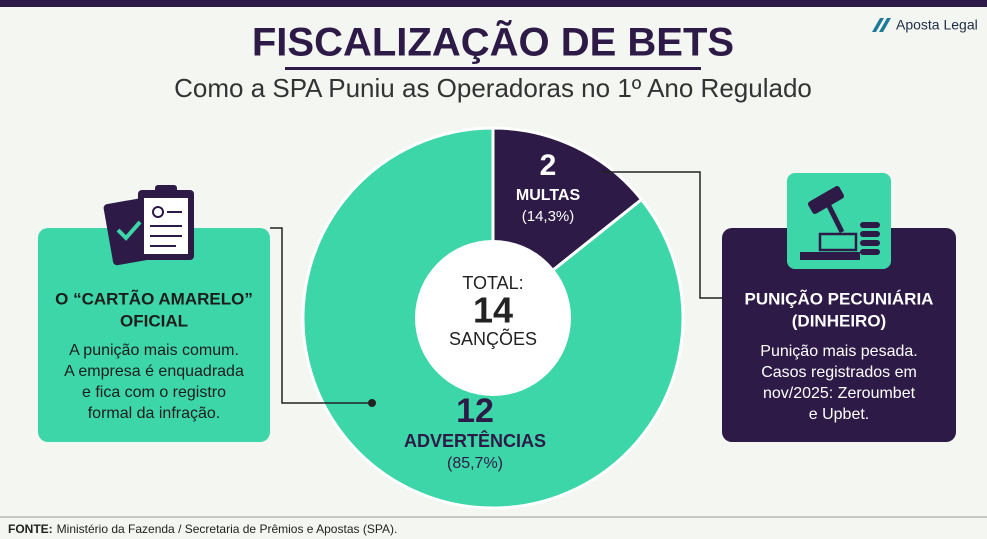  What do you see at coordinates (839, 335) in the screenshot?
I see `right-card` at bounding box center [839, 335].